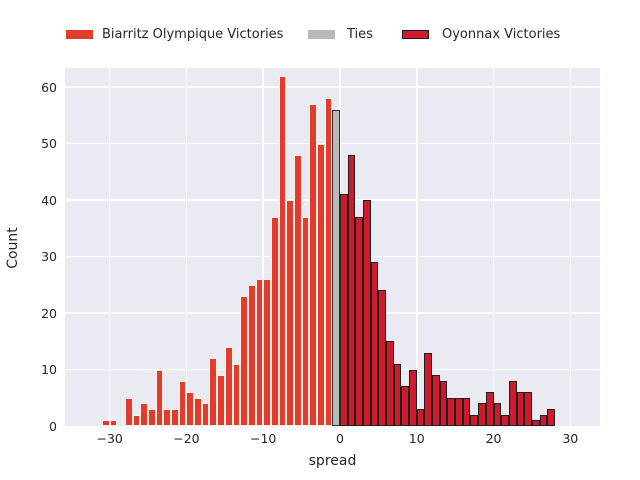 The image size is (640, 480). I want to click on y-tick-label: 50, so click(49, 144).